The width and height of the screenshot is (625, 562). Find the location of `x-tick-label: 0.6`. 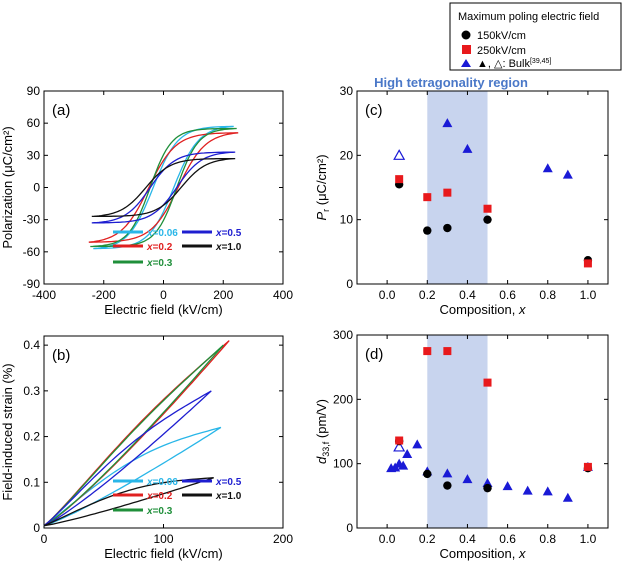

x-tick-label: 0.6 is located at coordinates (507, 295).